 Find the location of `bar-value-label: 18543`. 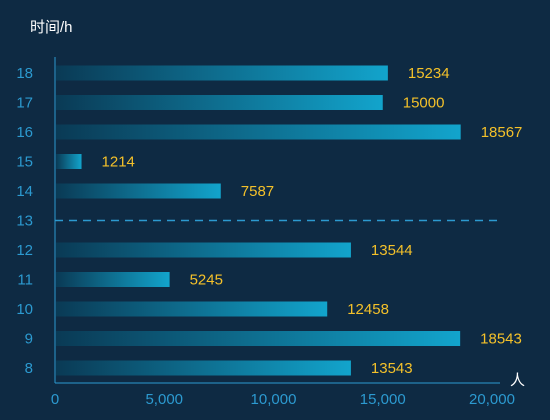

bar-value-label: 18543 is located at coordinates (501, 339).